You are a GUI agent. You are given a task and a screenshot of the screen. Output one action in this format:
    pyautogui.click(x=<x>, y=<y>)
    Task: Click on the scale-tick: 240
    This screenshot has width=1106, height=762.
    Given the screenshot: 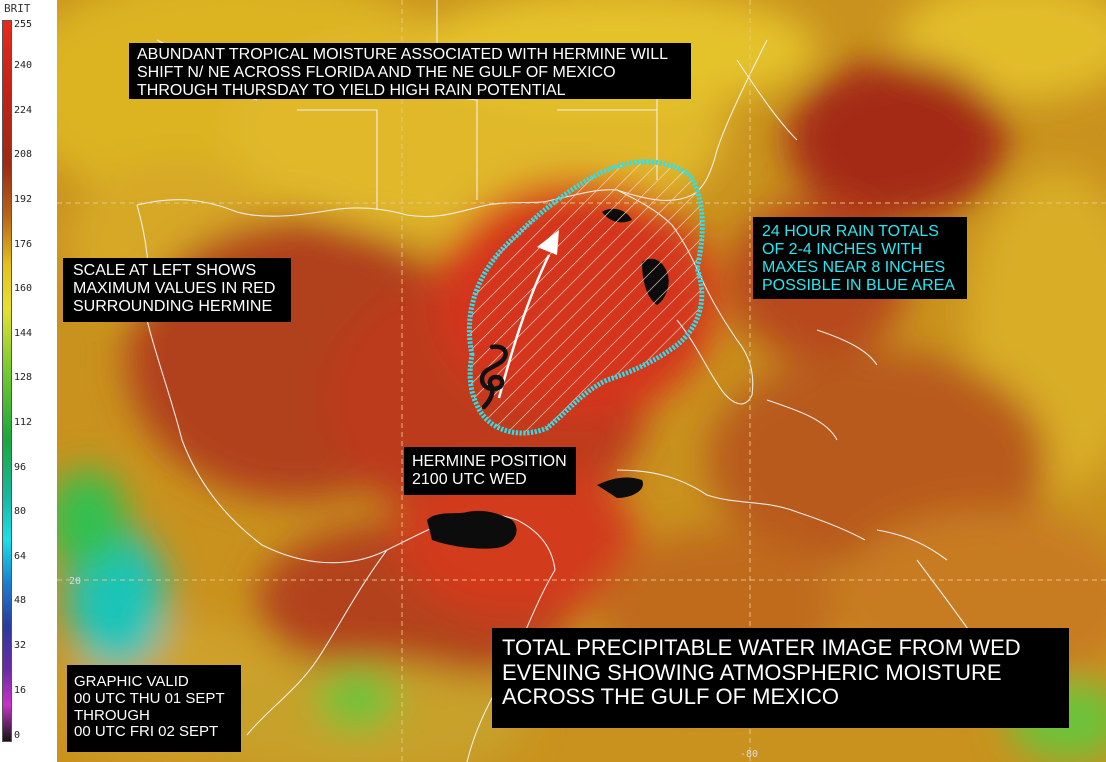 What is the action you would take?
    pyautogui.click(x=23, y=65)
    